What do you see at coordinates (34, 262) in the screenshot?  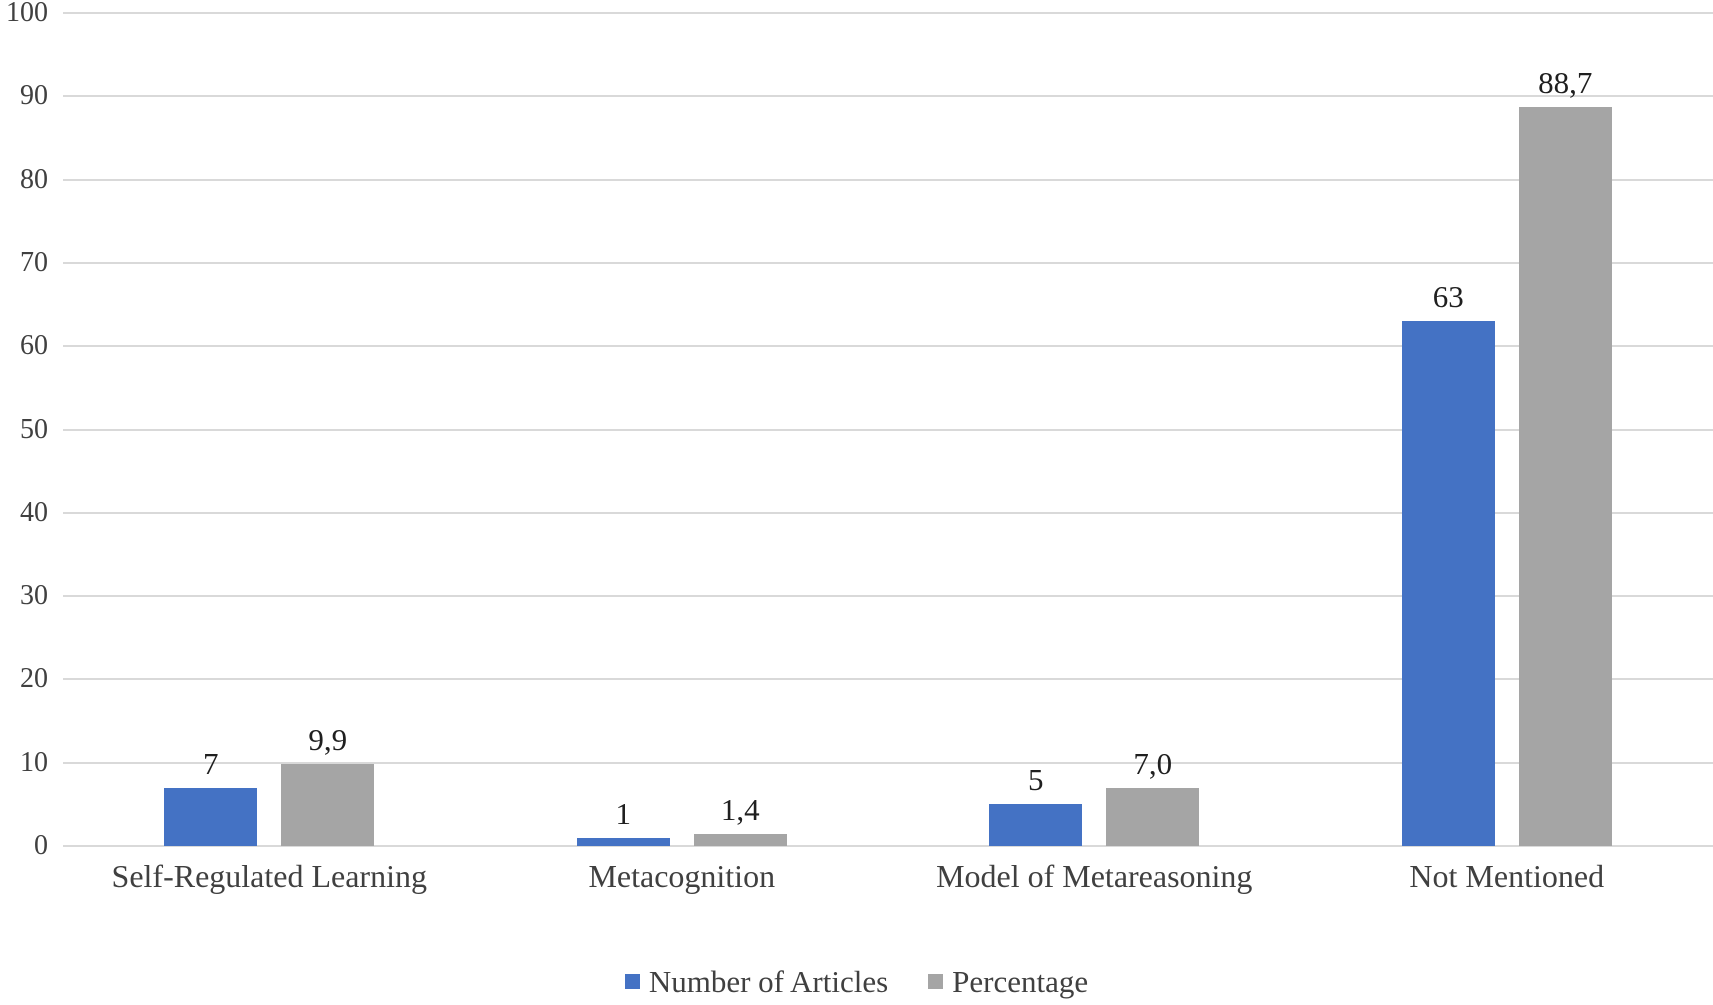 I see `y-axis-tick-label: 70` at bounding box center [34, 262].